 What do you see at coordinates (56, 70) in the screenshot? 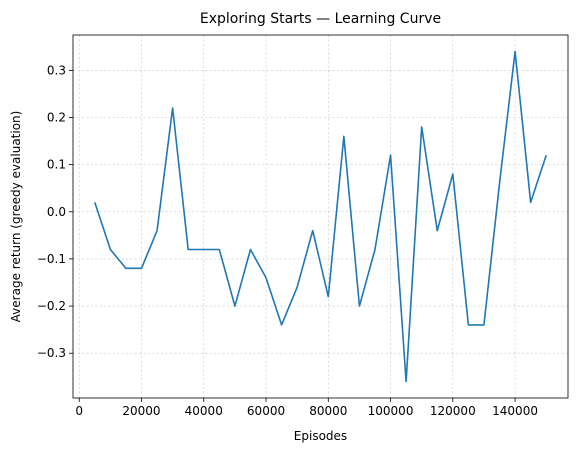
I see `y-tick-label: 0.3` at bounding box center [56, 70].